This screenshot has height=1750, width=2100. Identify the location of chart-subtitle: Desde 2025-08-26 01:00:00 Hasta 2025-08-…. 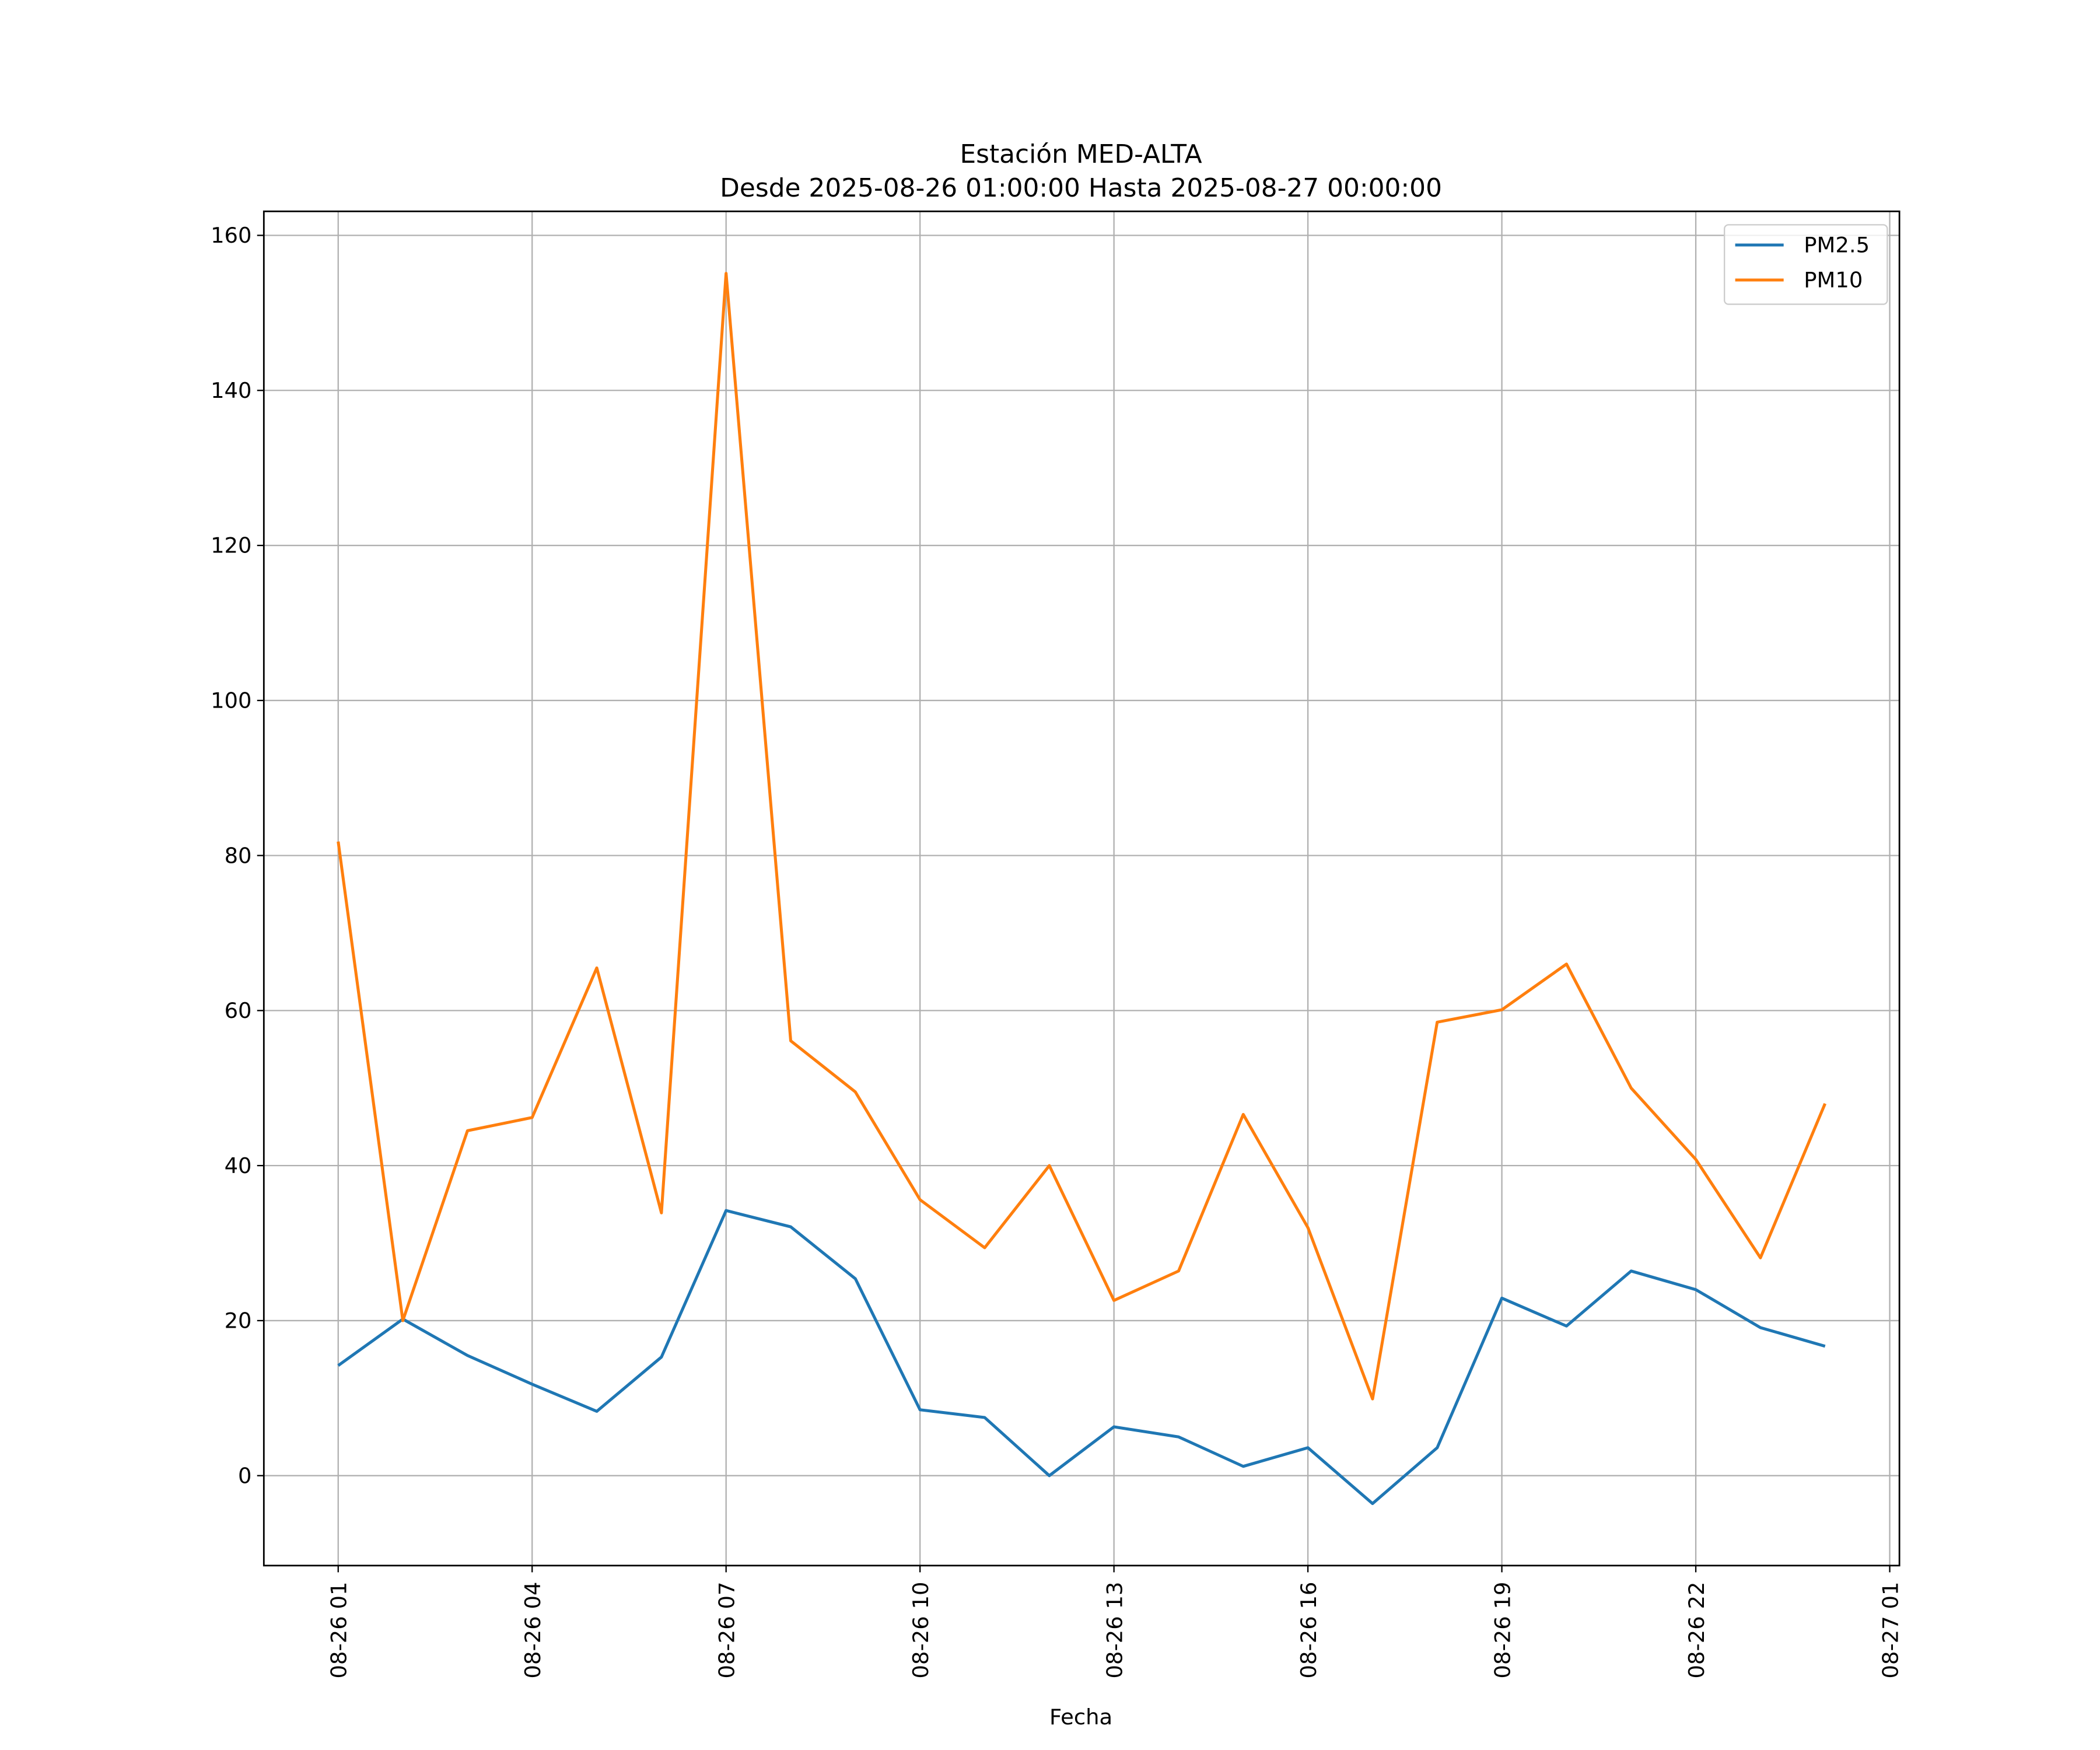
(1081, 188).